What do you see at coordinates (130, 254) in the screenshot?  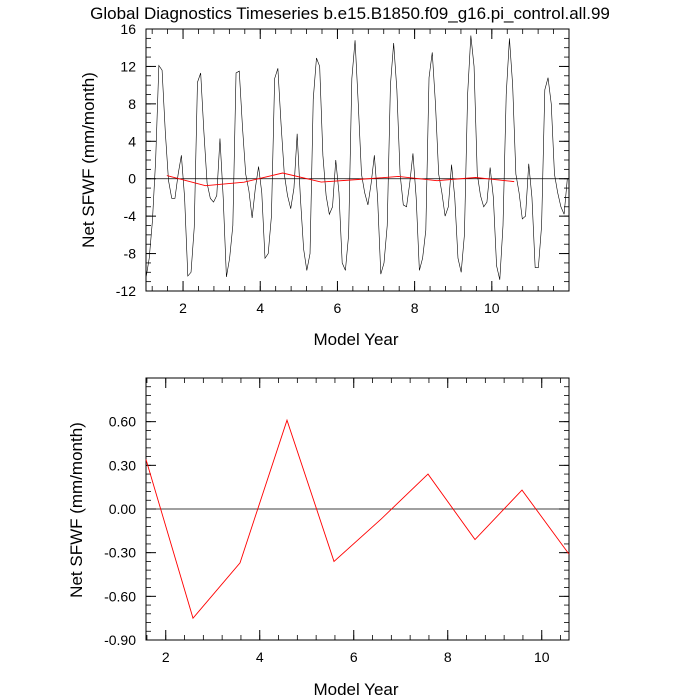 I see `top-y-tick-label: -8` at bounding box center [130, 254].